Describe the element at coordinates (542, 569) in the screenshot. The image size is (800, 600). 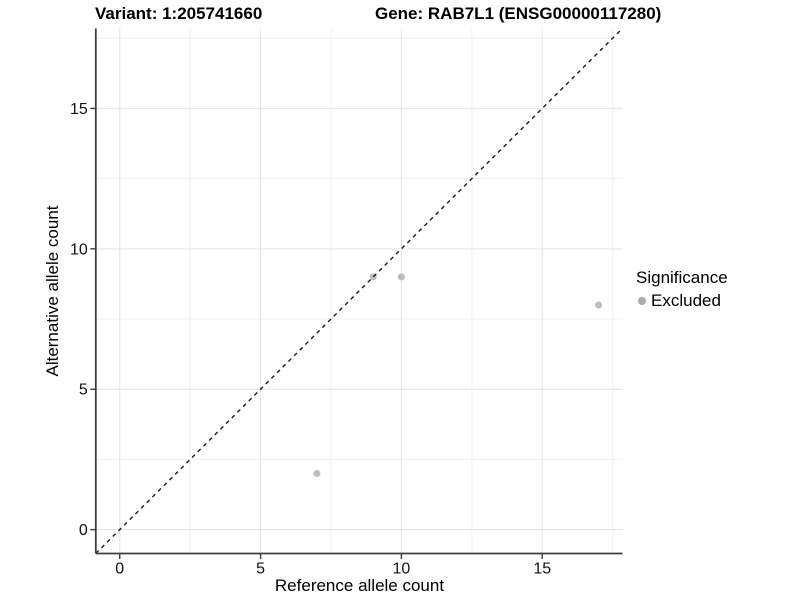
I see `x-tick-label: 15` at that location.